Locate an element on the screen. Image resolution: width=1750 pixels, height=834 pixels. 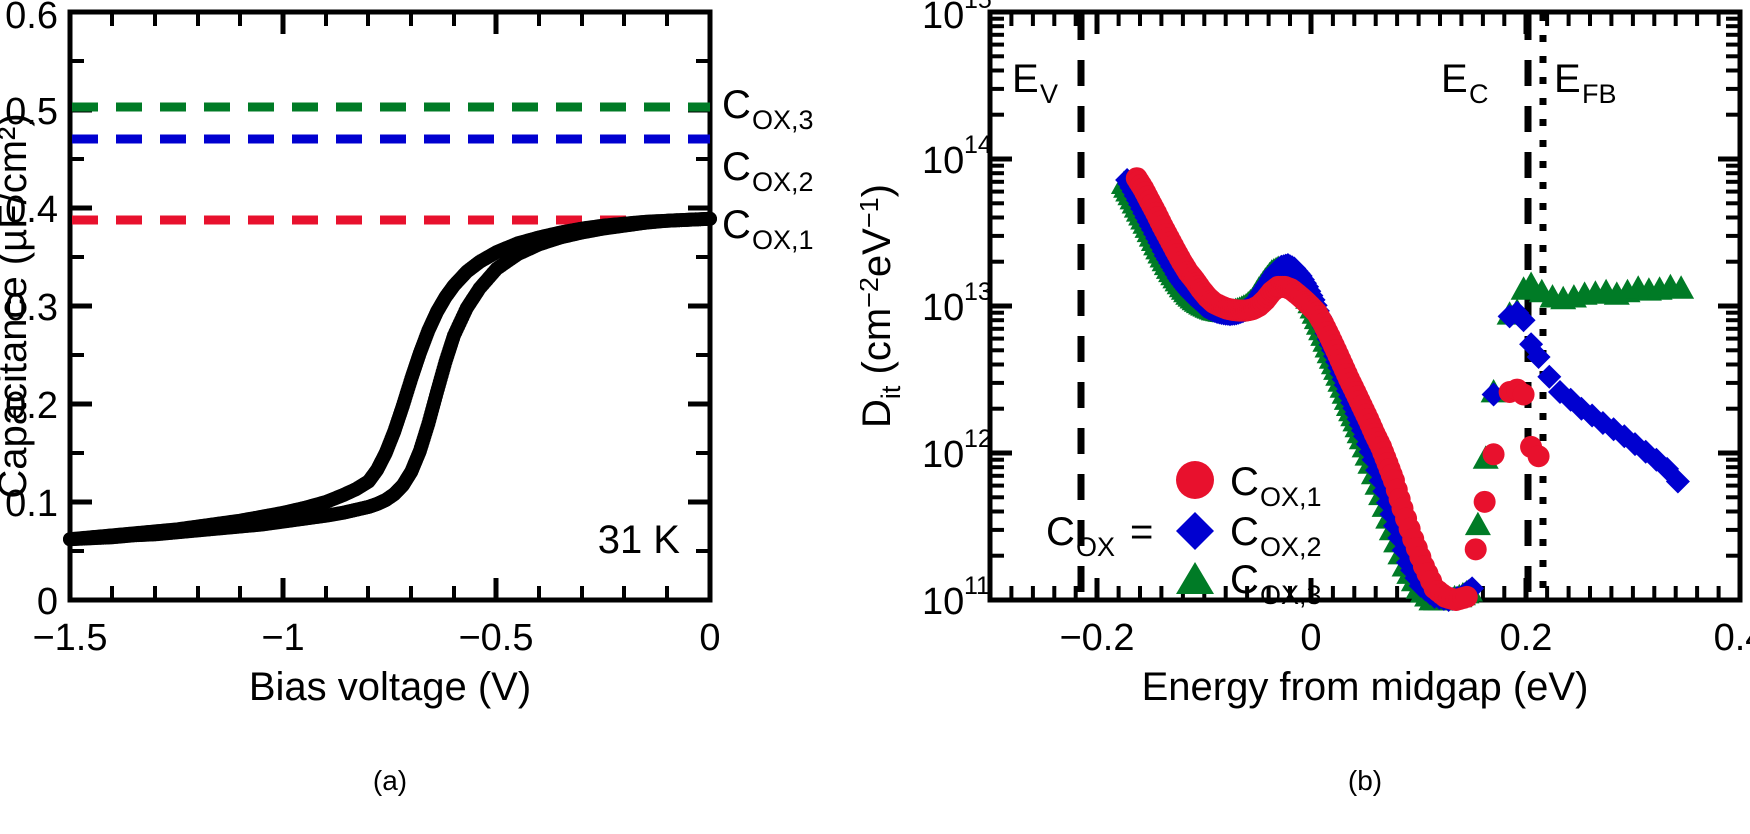
panel-b-ylabel-exp1: −2 is located at coordinates (872, 292).